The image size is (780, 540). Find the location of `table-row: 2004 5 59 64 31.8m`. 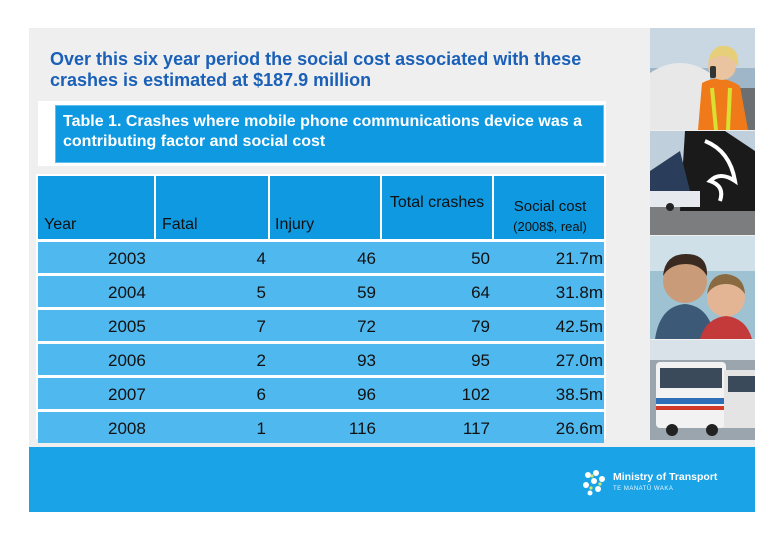

table-row: 2004 5 59 64 31.8m is located at coordinates (321, 291).